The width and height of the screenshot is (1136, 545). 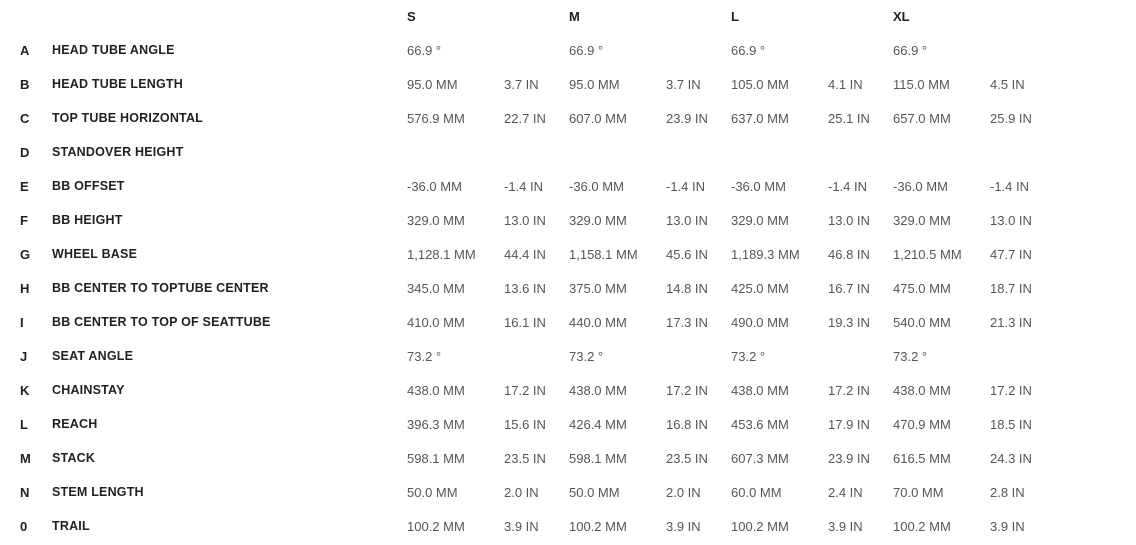 I want to click on value-l-primary: 438.0 MM, so click(x=760, y=390).